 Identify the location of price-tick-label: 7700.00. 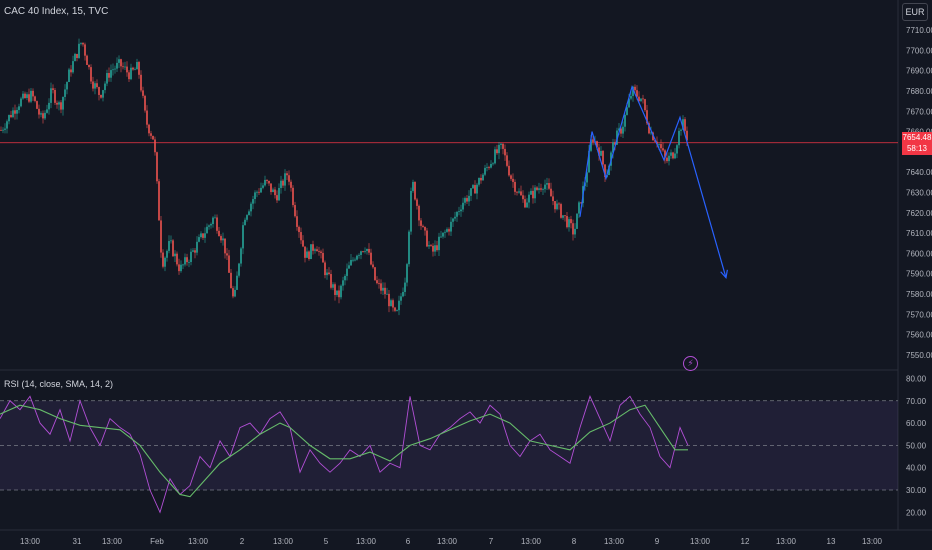
(919, 50).